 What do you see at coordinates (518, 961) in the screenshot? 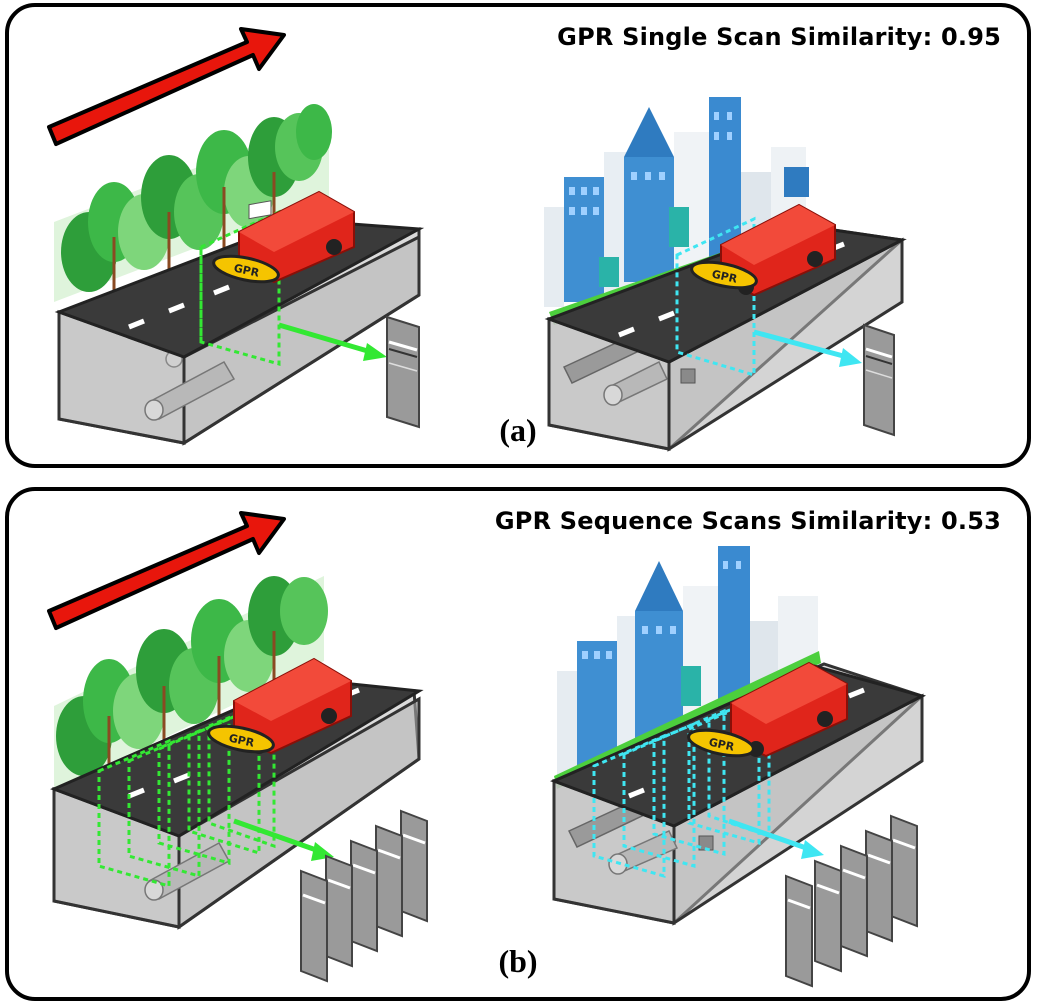
I see `panel-label: (b)` at bounding box center [518, 961].